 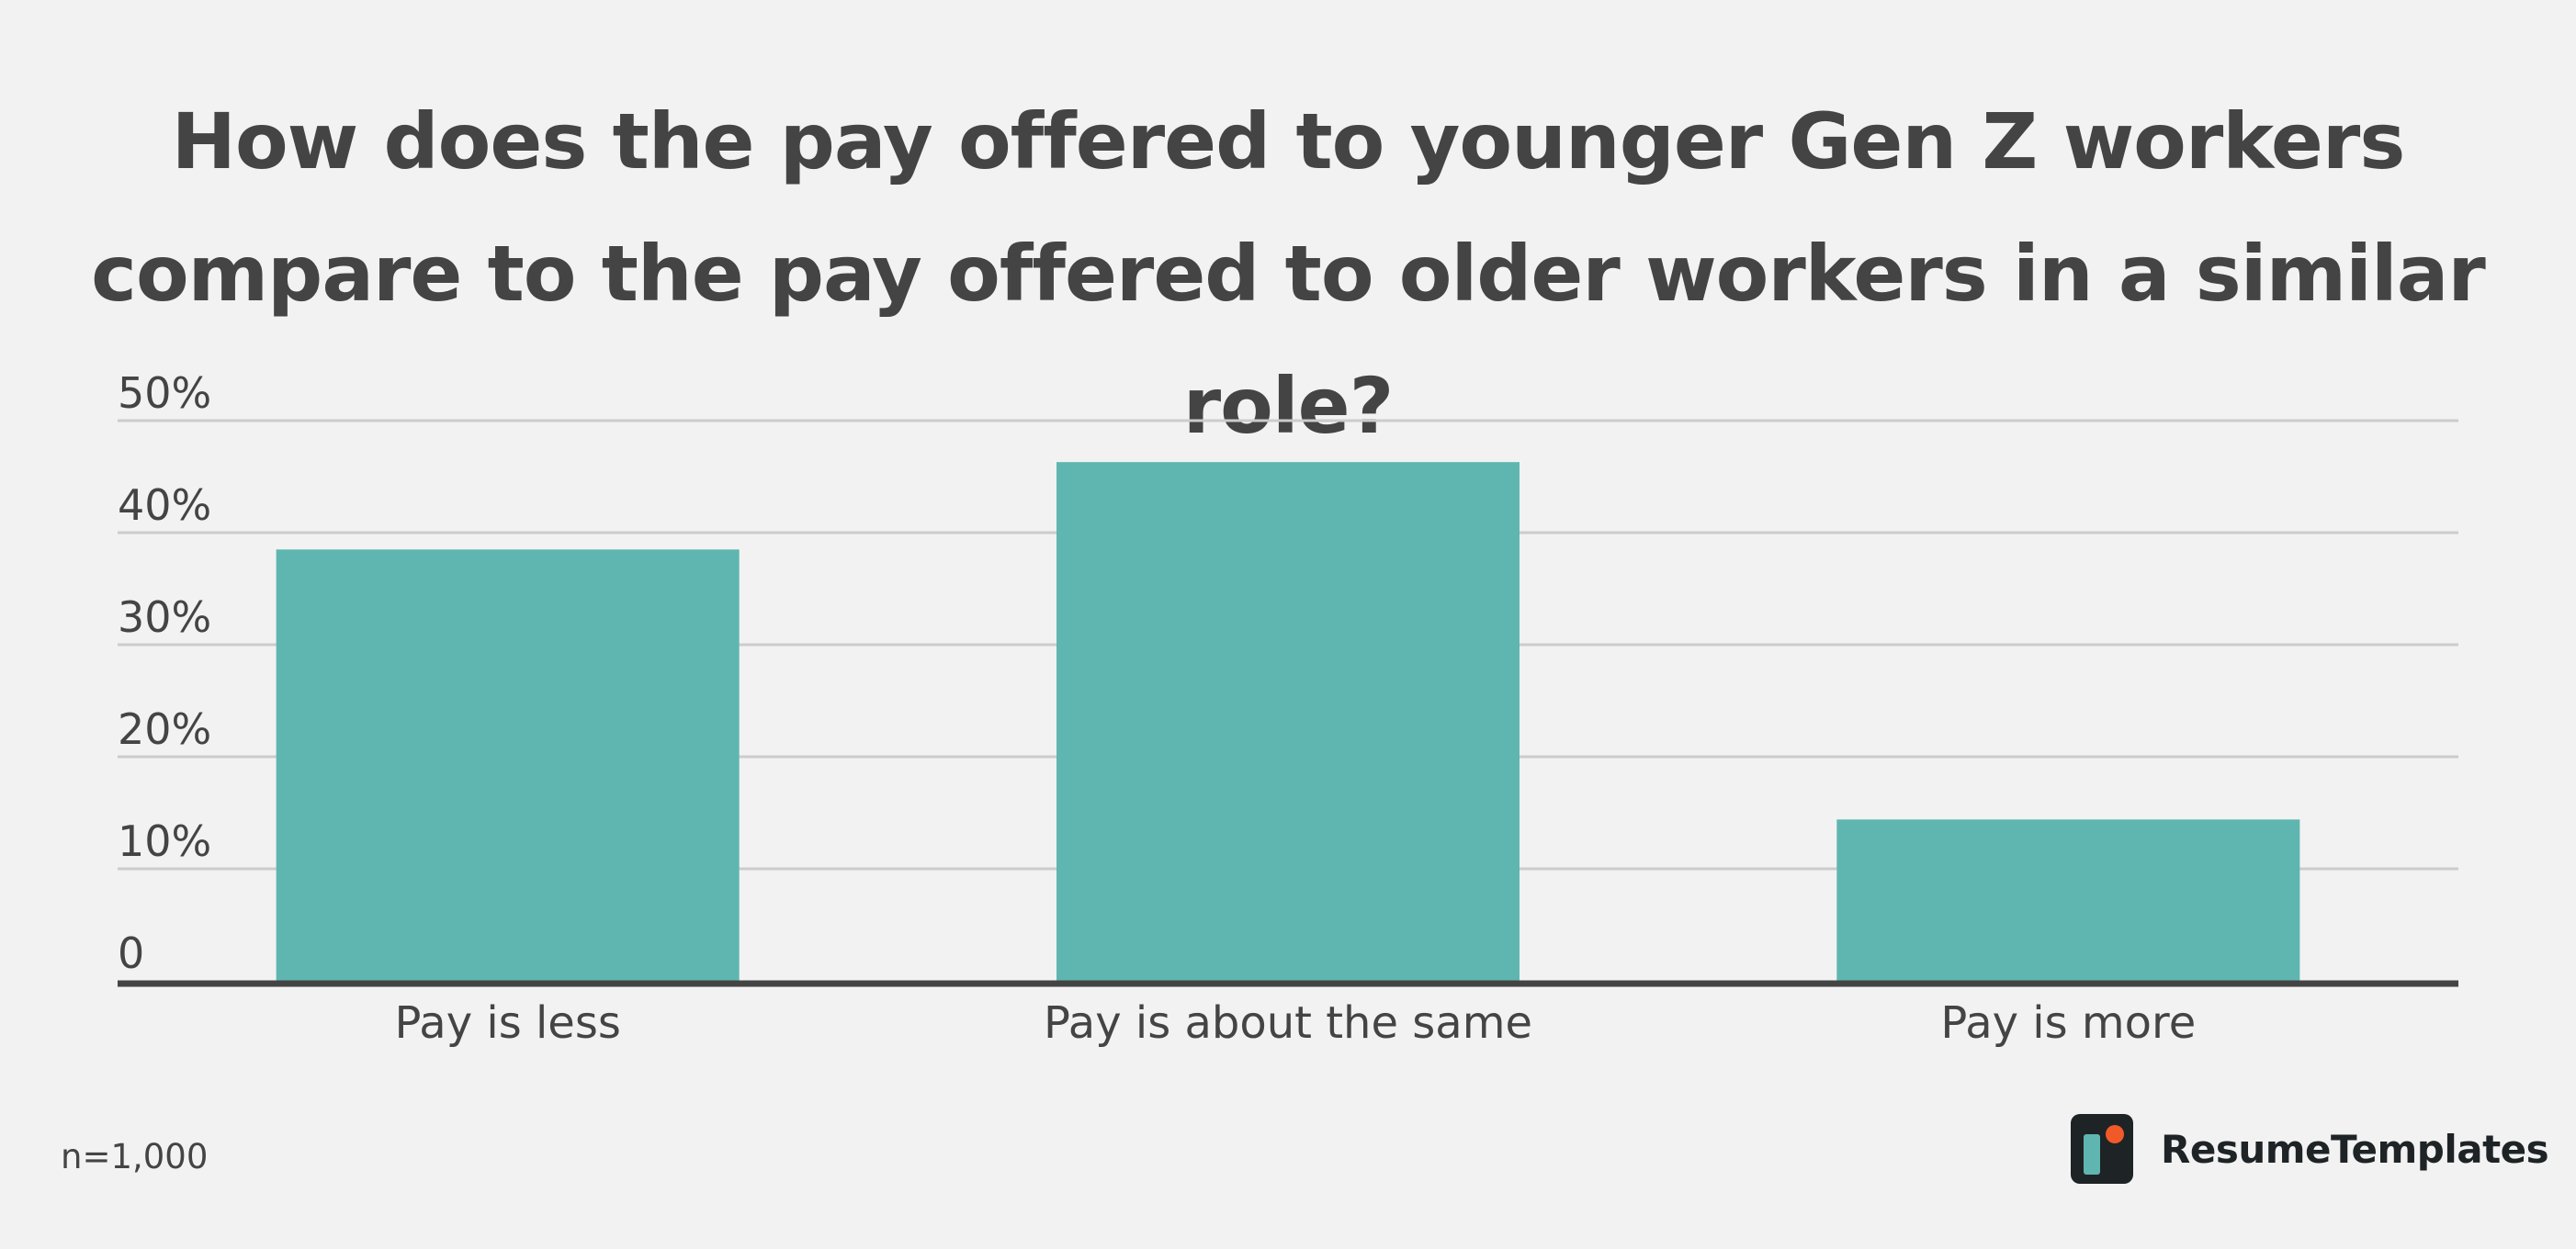 What do you see at coordinates (164, 393) in the screenshot?
I see `y-tick-label: 50%` at bounding box center [164, 393].